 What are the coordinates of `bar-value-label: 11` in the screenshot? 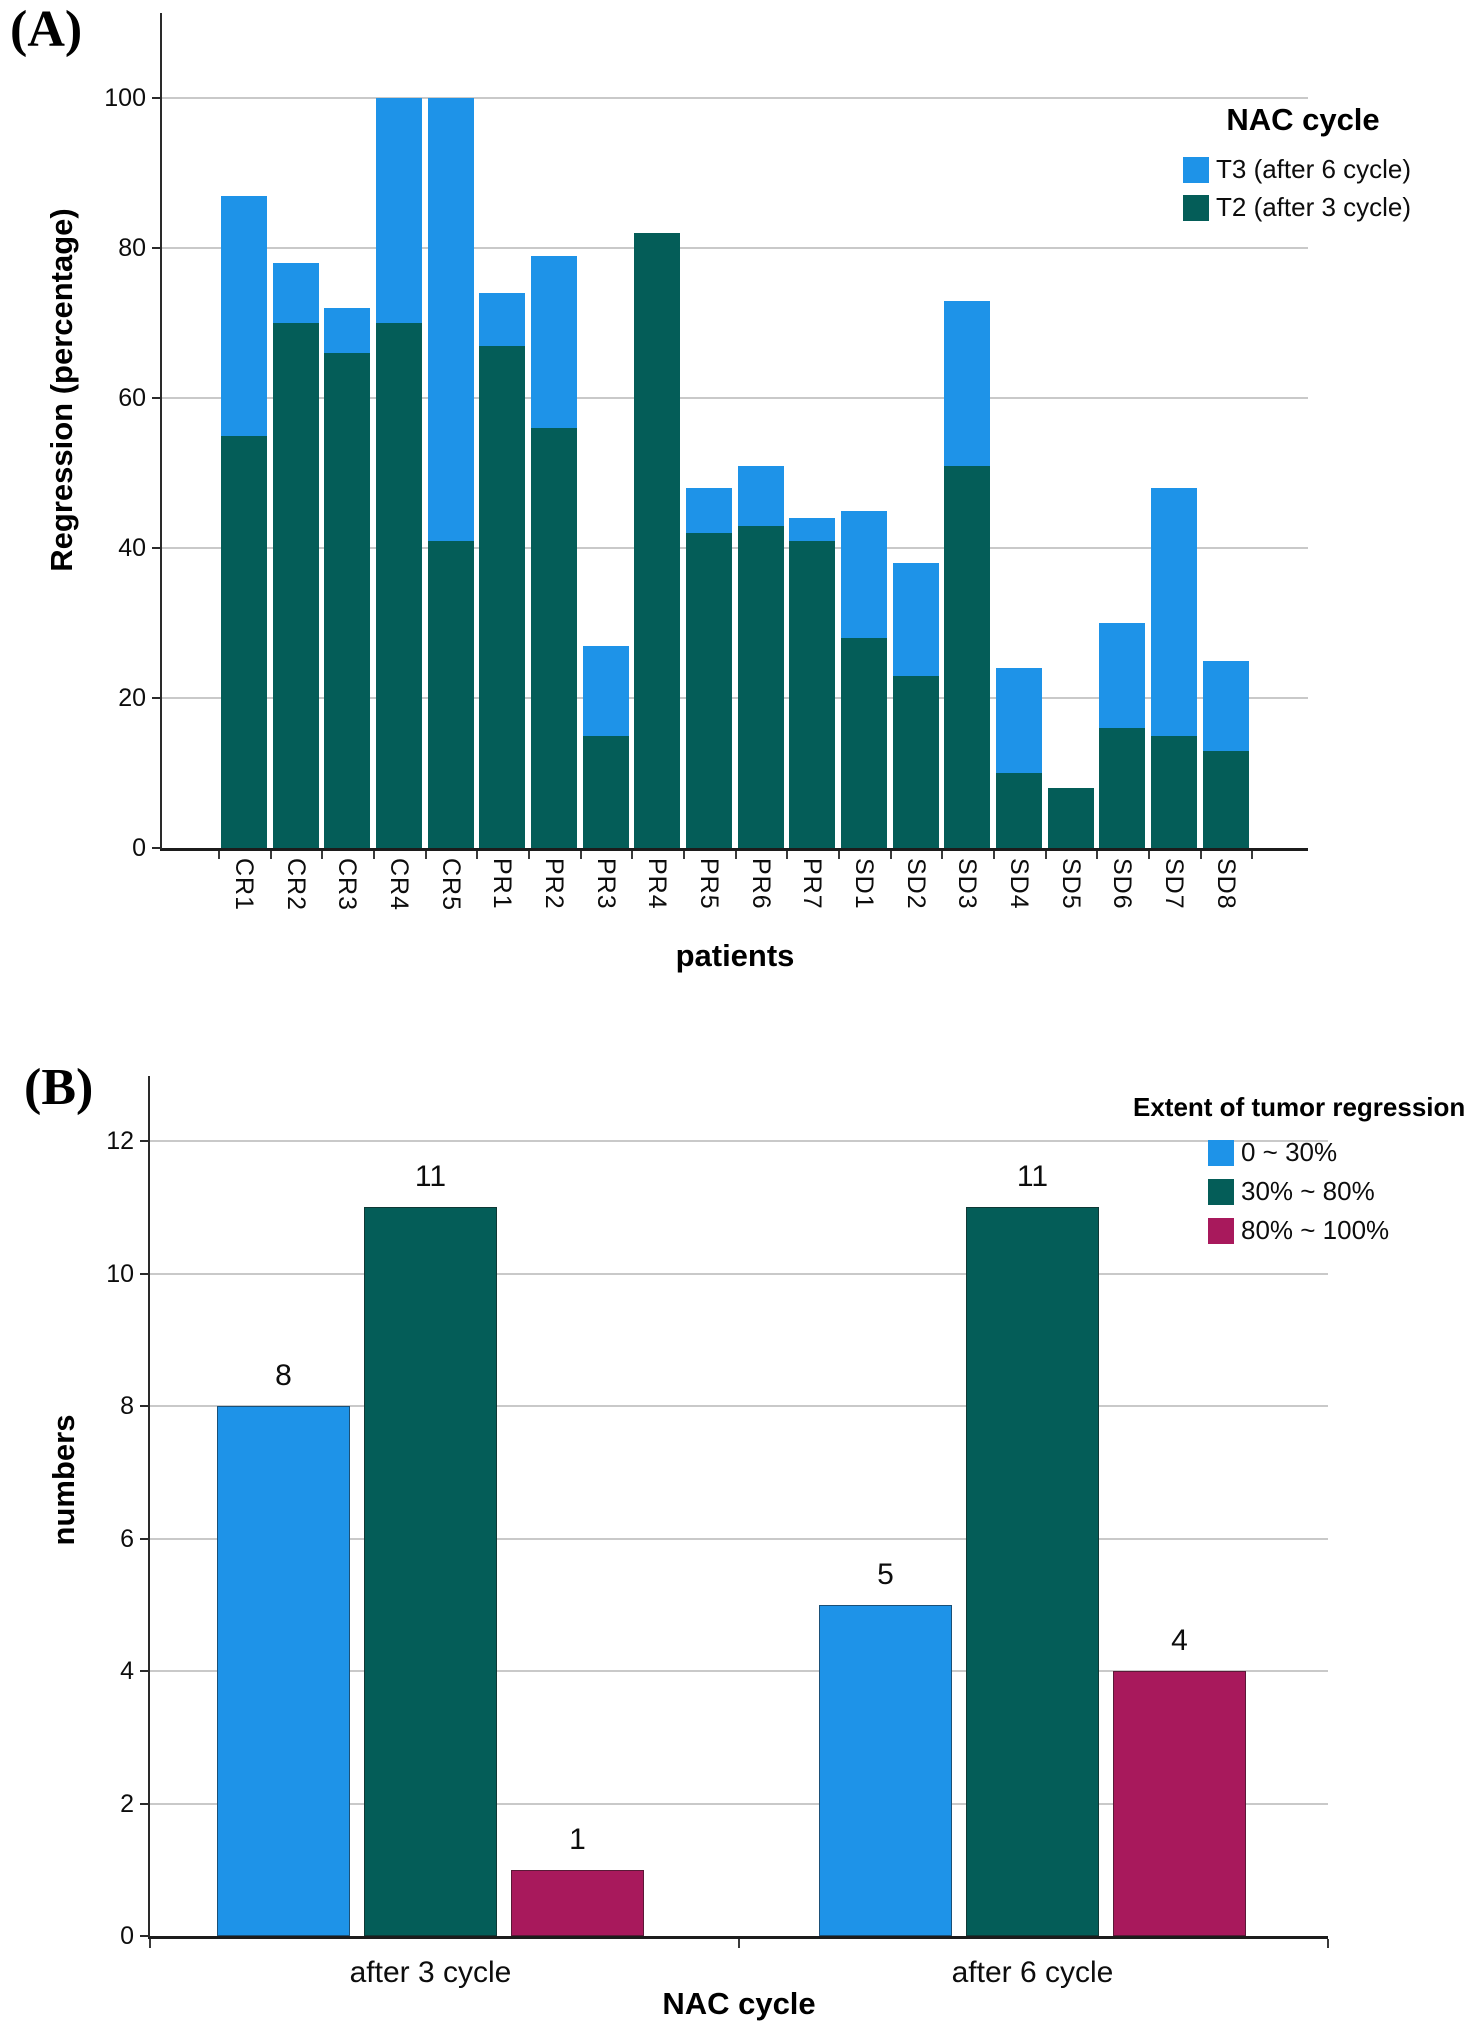 It's located at (1032, 1177).